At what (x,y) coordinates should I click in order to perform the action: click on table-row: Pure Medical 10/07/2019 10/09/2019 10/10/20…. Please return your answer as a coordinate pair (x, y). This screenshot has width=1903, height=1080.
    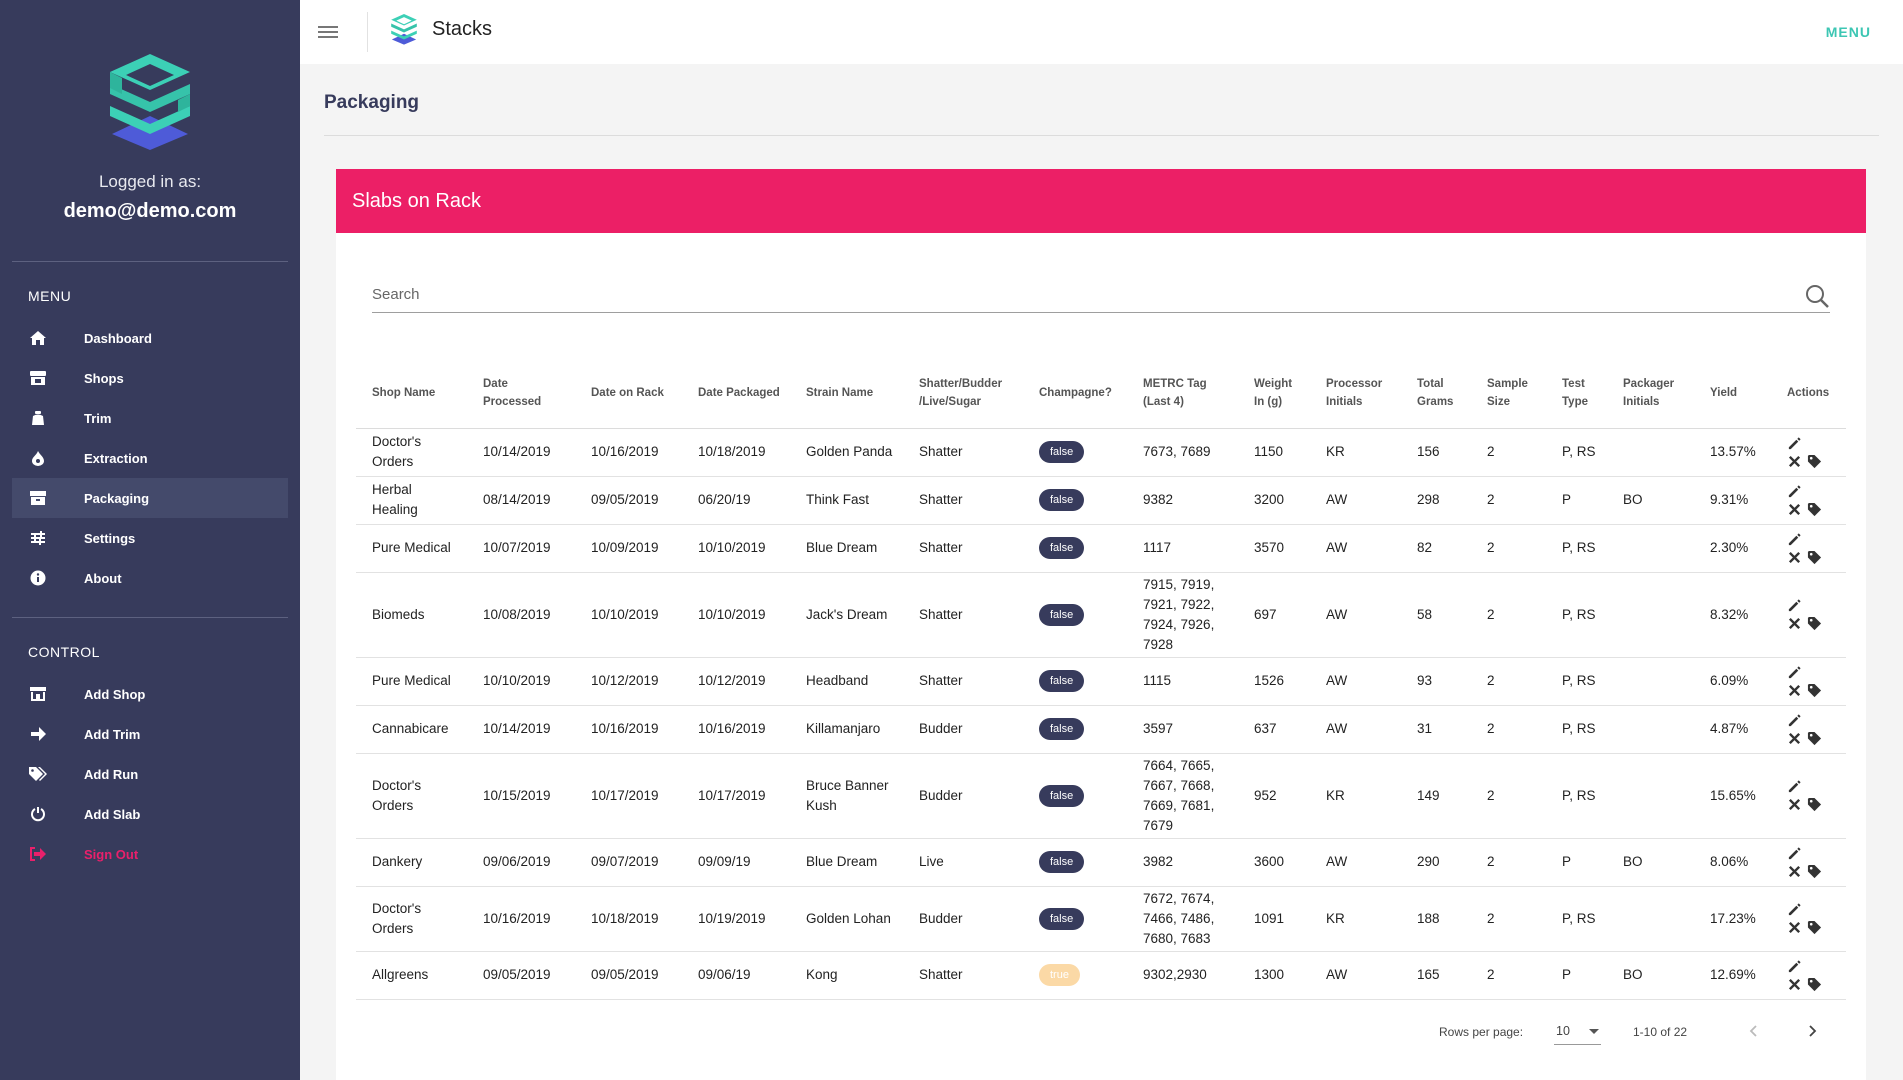
    Looking at the image, I should click on (1101, 548).